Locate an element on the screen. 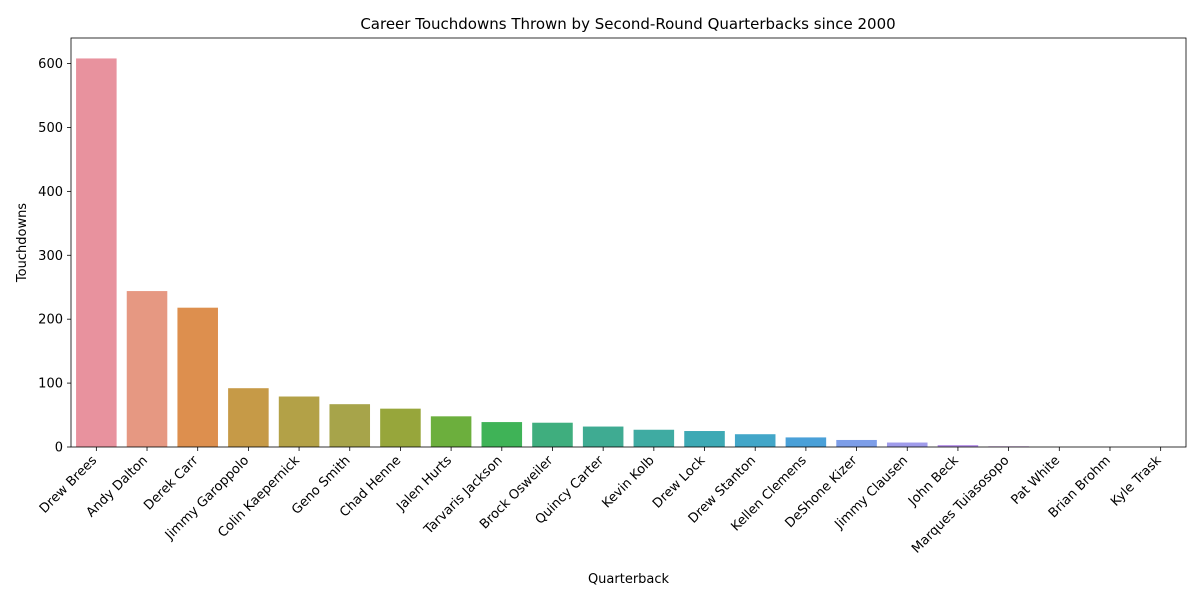  bar-jimmy-clausen is located at coordinates (907, 444).